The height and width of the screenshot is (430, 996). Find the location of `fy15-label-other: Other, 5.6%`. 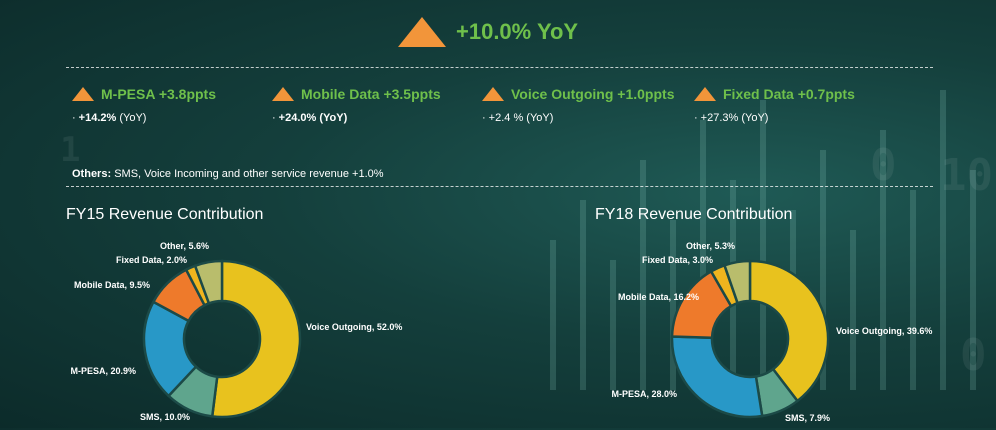

fy15-label-other: Other, 5.6% is located at coordinates (184, 246).